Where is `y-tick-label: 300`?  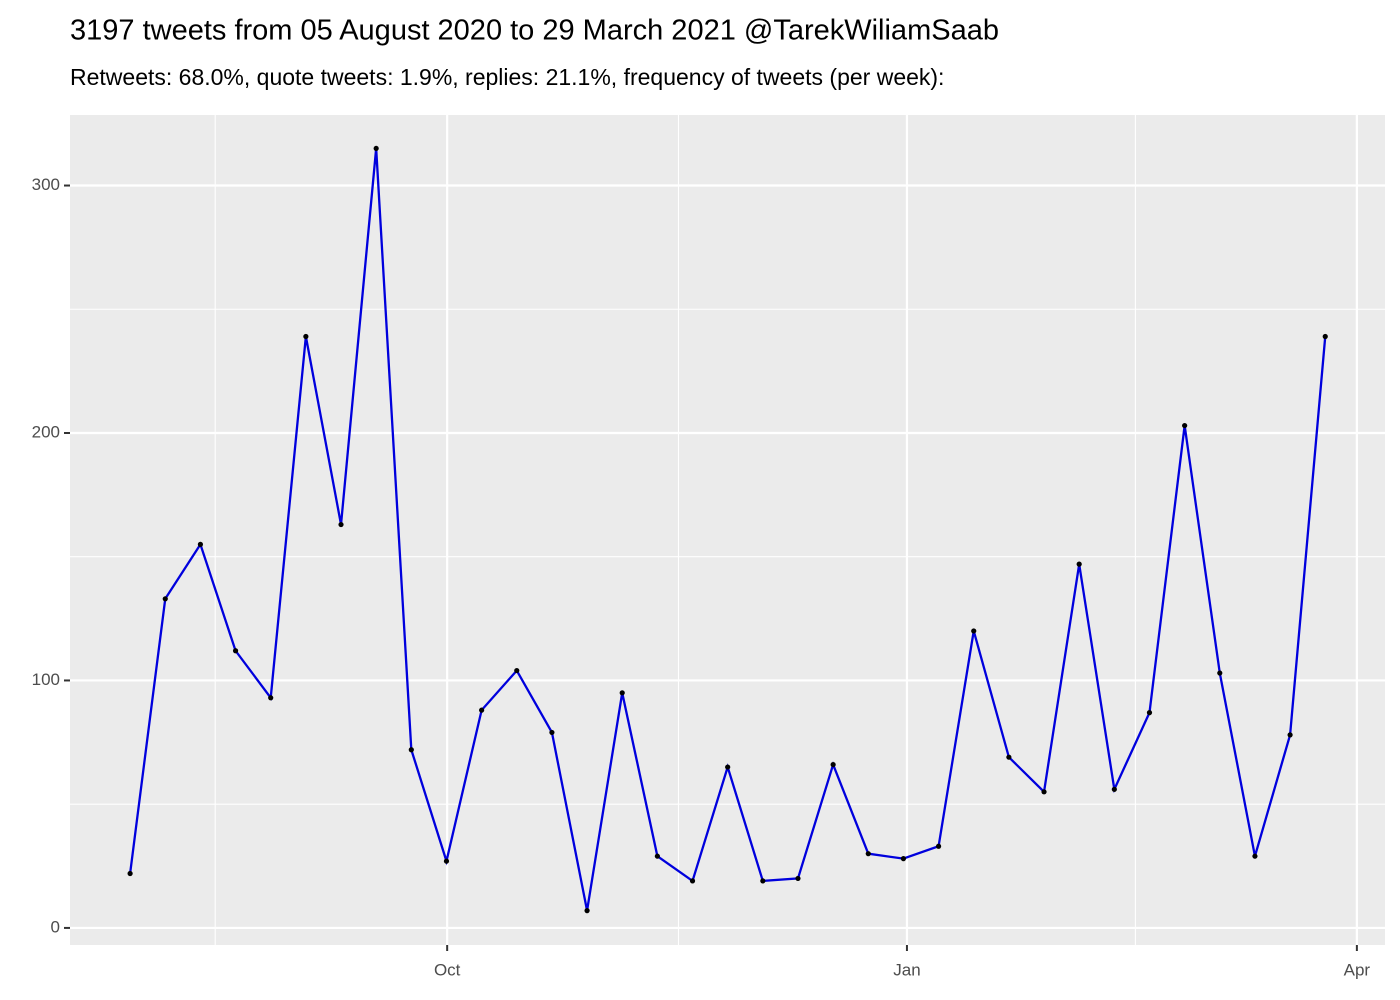
y-tick-label: 300 is located at coordinates (46, 184).